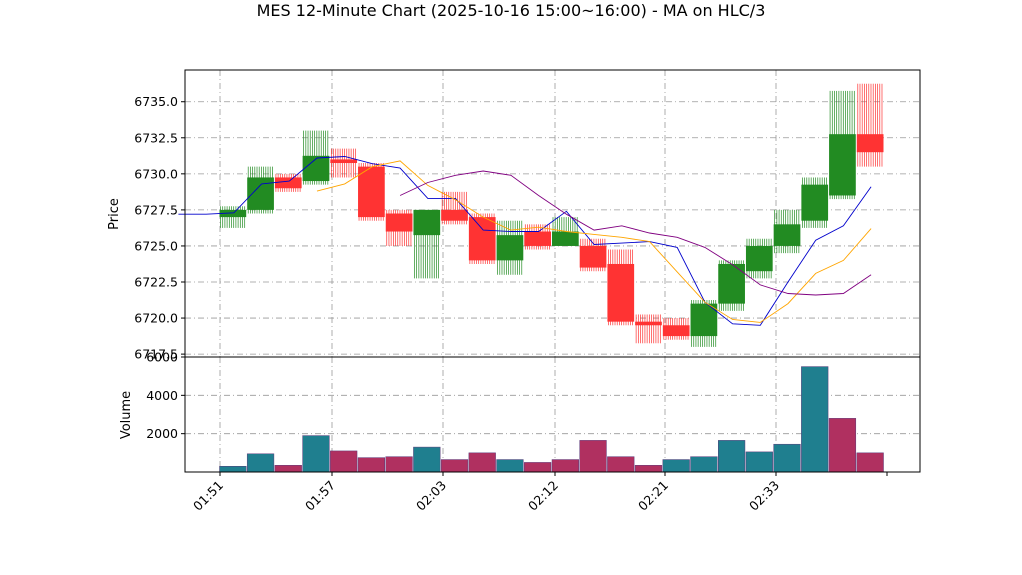 This screenshot has width=1022, height=575. What do you see at coordinates (156, 137) in the screenshot?
I see `price-tick-label: 6732.5` at bounding box center [156, 137].